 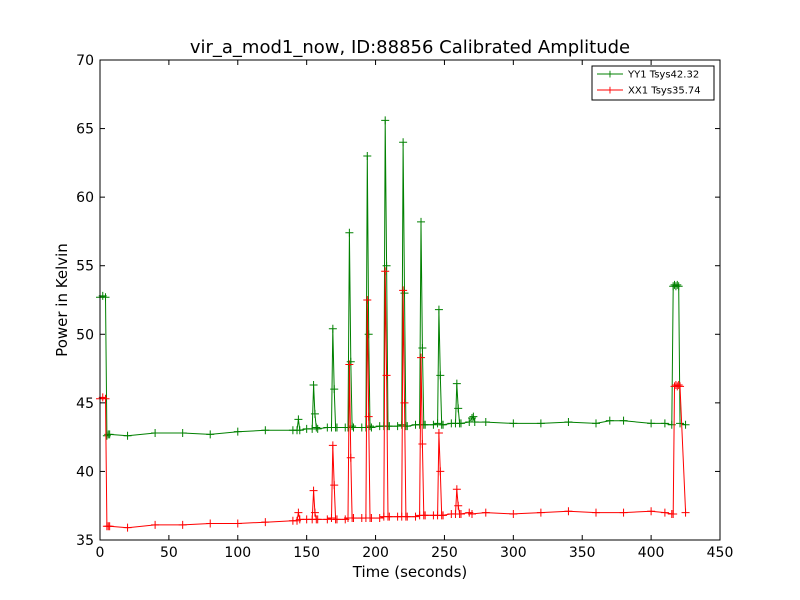 I want to click on y-tick-label: 45, so click(x=85, y=404).